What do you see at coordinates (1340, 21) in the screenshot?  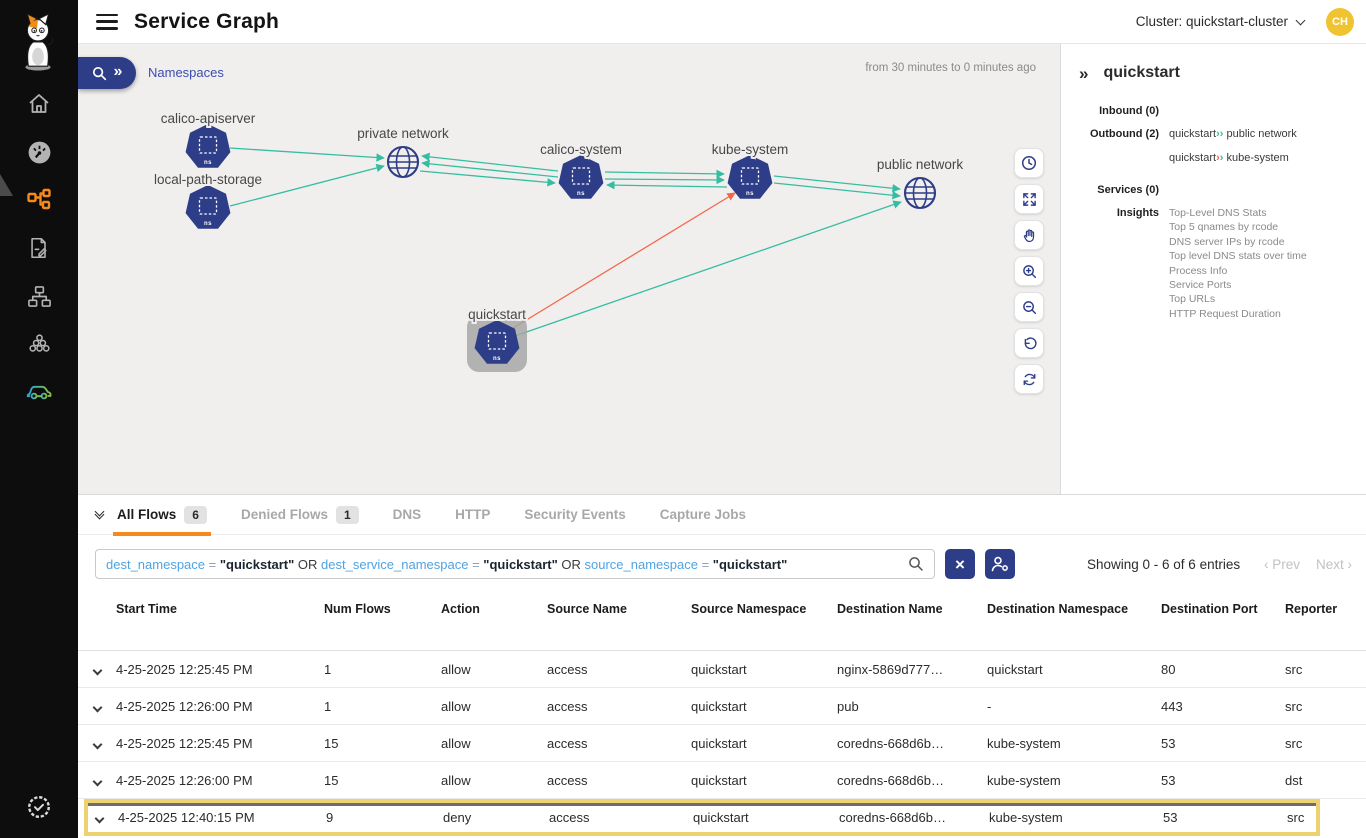 I see `avatar: CH` at bounding box center [1340, 21].